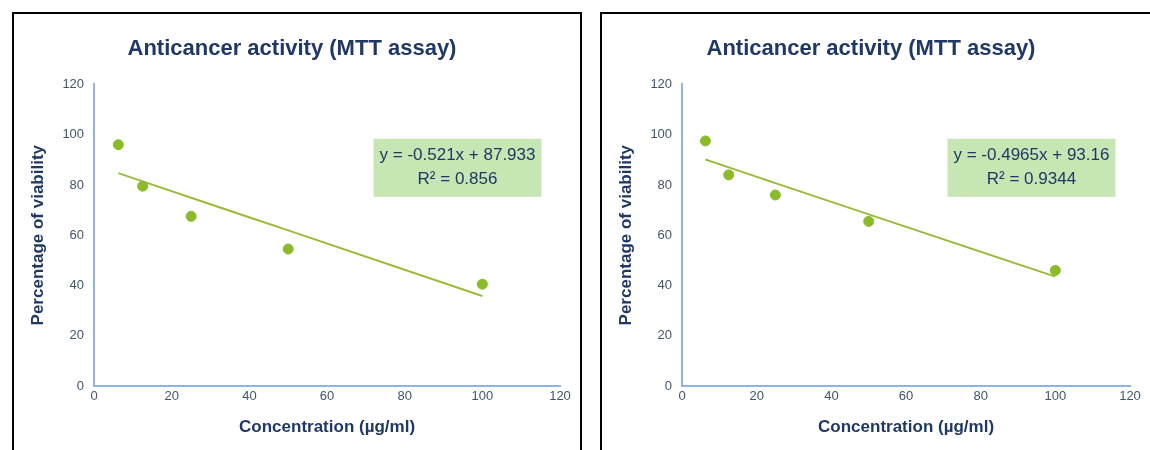 Image resolution: width=1150 pixels, height=450 pixels. I want to click on annotation: y = -0.521x + 87.933, so click(457, 155).